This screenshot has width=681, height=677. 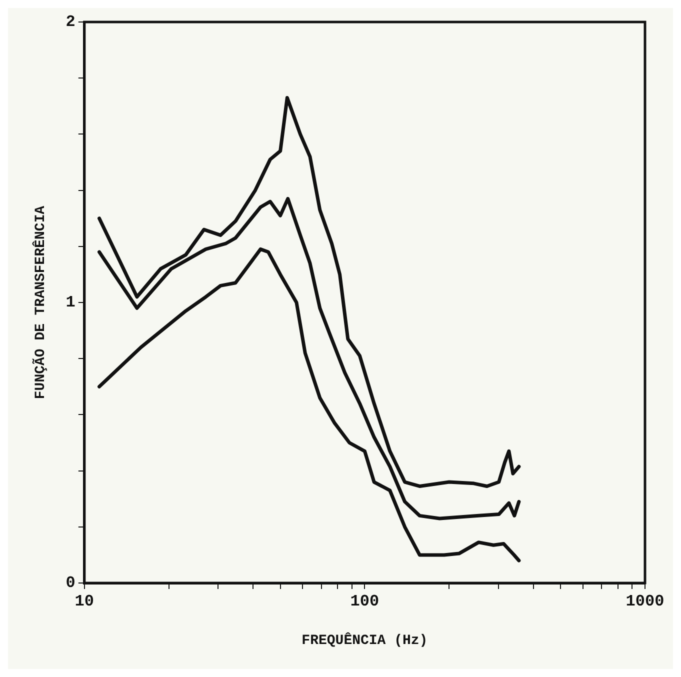 I want to click on x-tick-label: 10, so click(x=84, y=601).